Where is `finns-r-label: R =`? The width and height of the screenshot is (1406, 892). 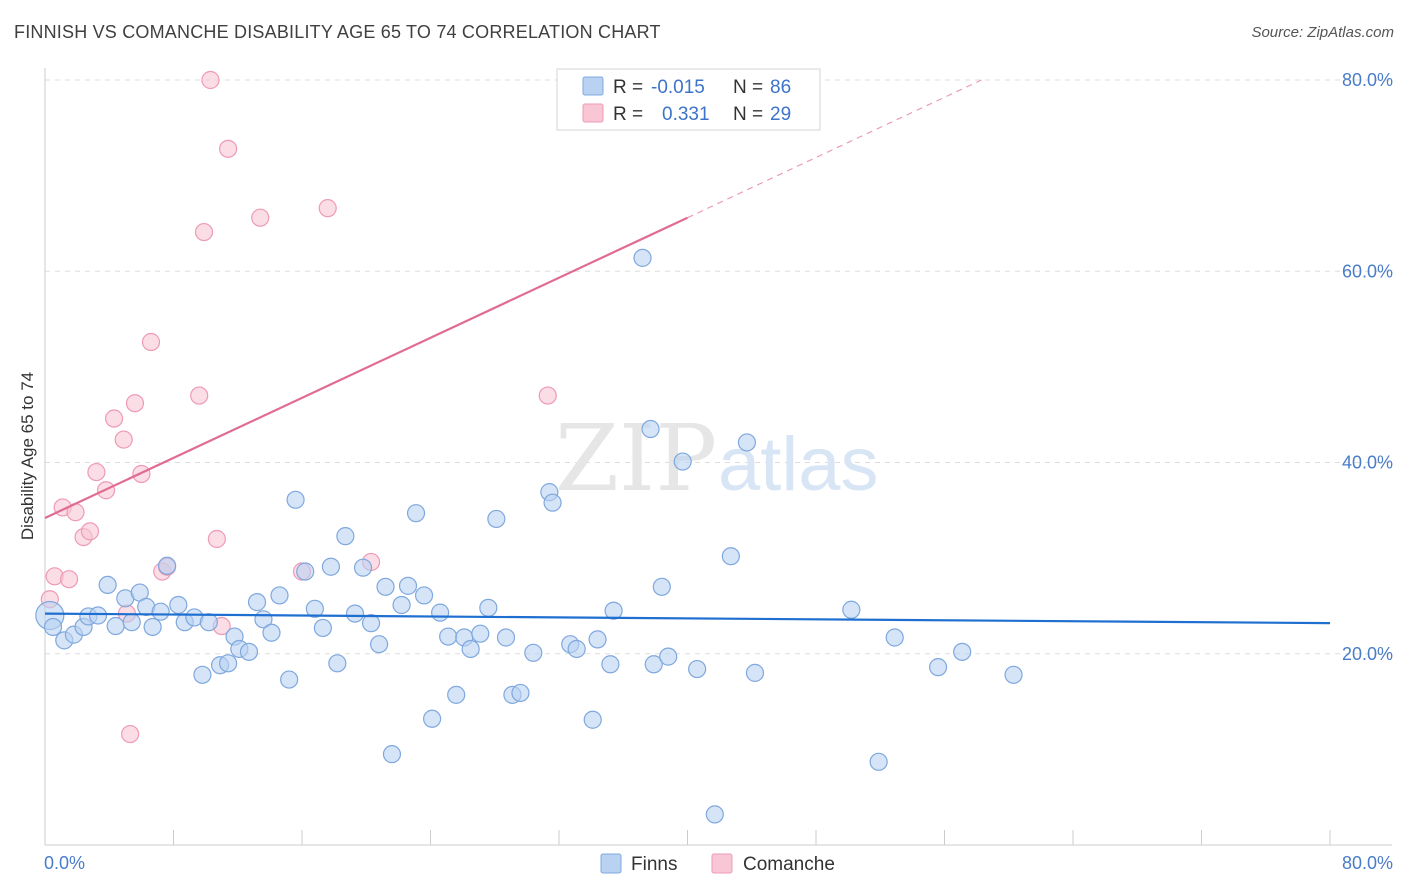
finns-r-label: R = is located at coordinates (628, 87).